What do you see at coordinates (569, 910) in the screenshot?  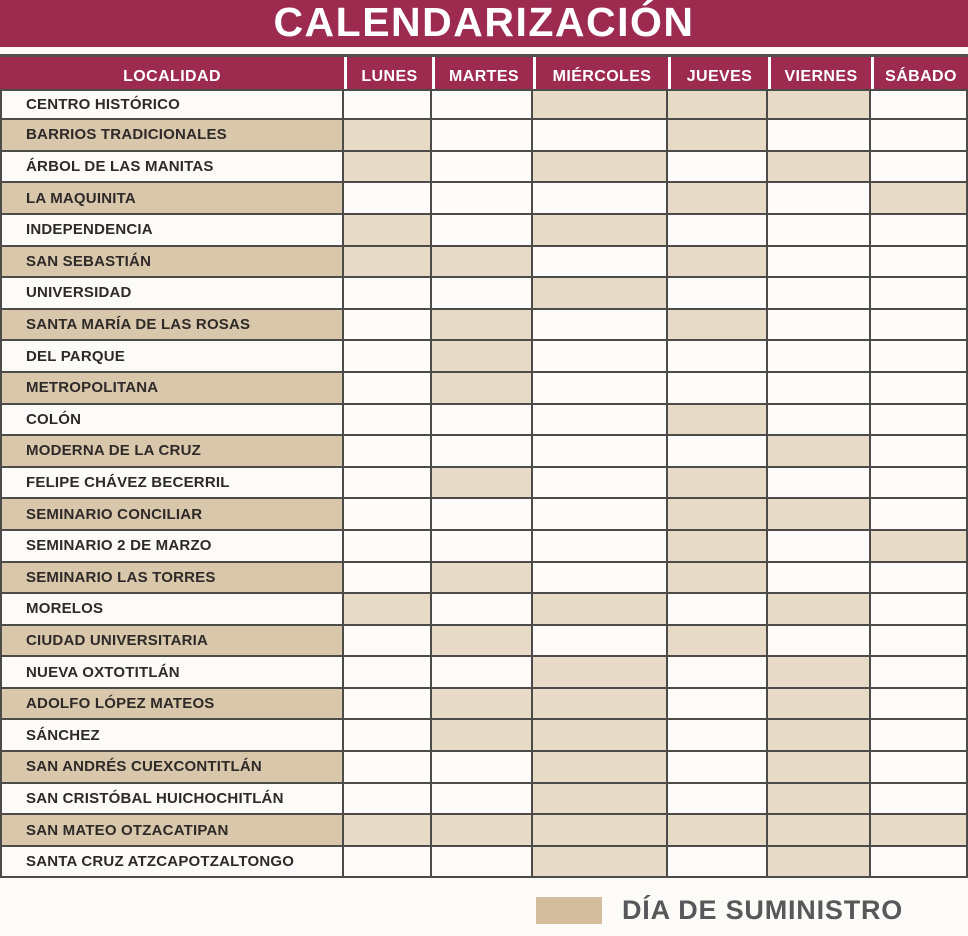 I see `legend-swatch` at bounding box center [569, 910].